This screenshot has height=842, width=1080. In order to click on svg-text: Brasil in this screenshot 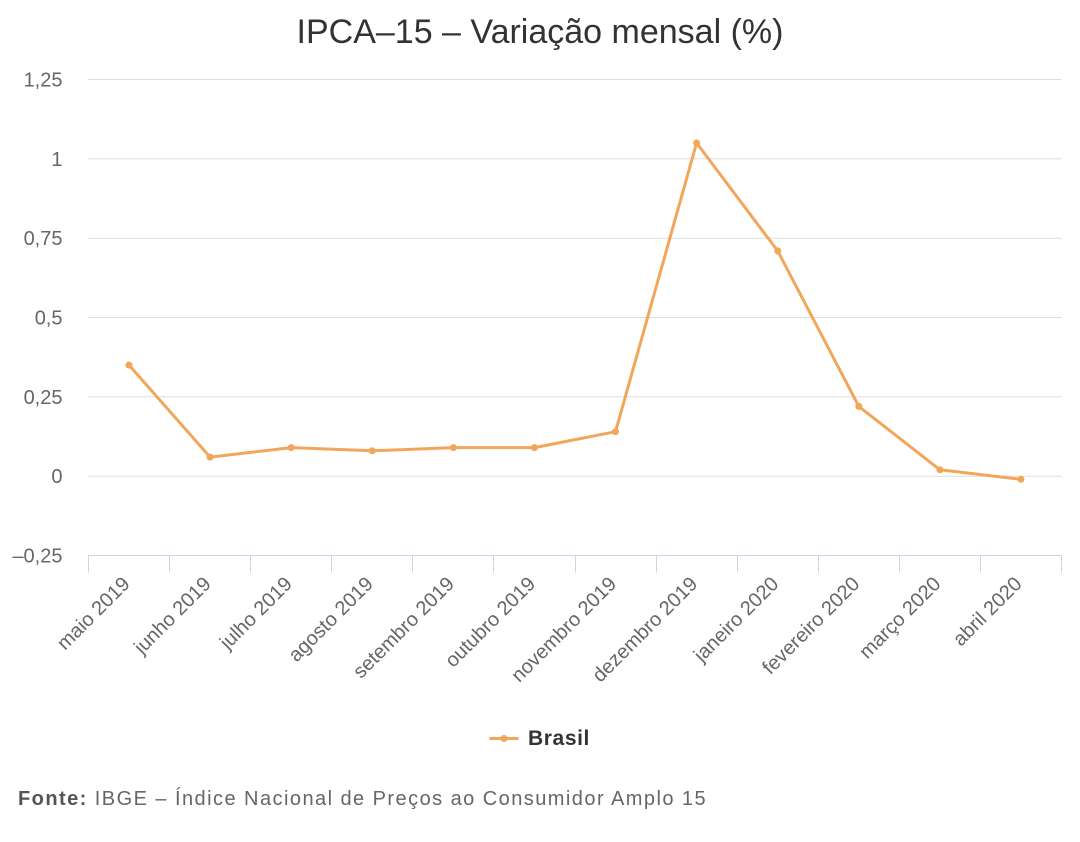, I will do `click(559, 738)`.